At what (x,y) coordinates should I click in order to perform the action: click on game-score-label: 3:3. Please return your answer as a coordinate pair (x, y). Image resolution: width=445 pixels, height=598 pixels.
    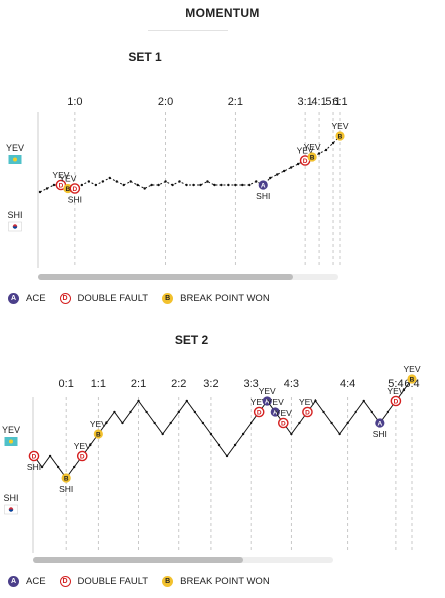
    Looking at the image, I should click on (251, 384).